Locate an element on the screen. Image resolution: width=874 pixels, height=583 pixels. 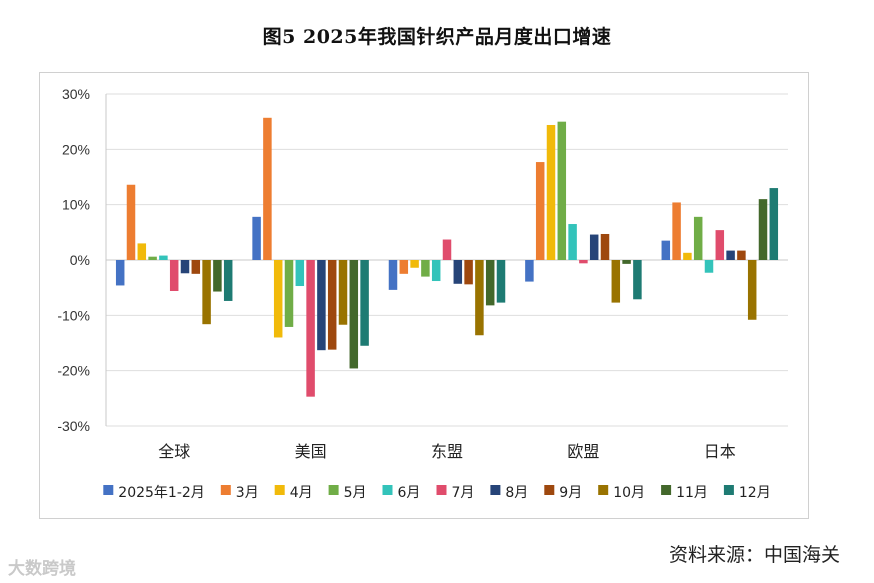
legend-label: 6月 is located at coordinates (409, 493).